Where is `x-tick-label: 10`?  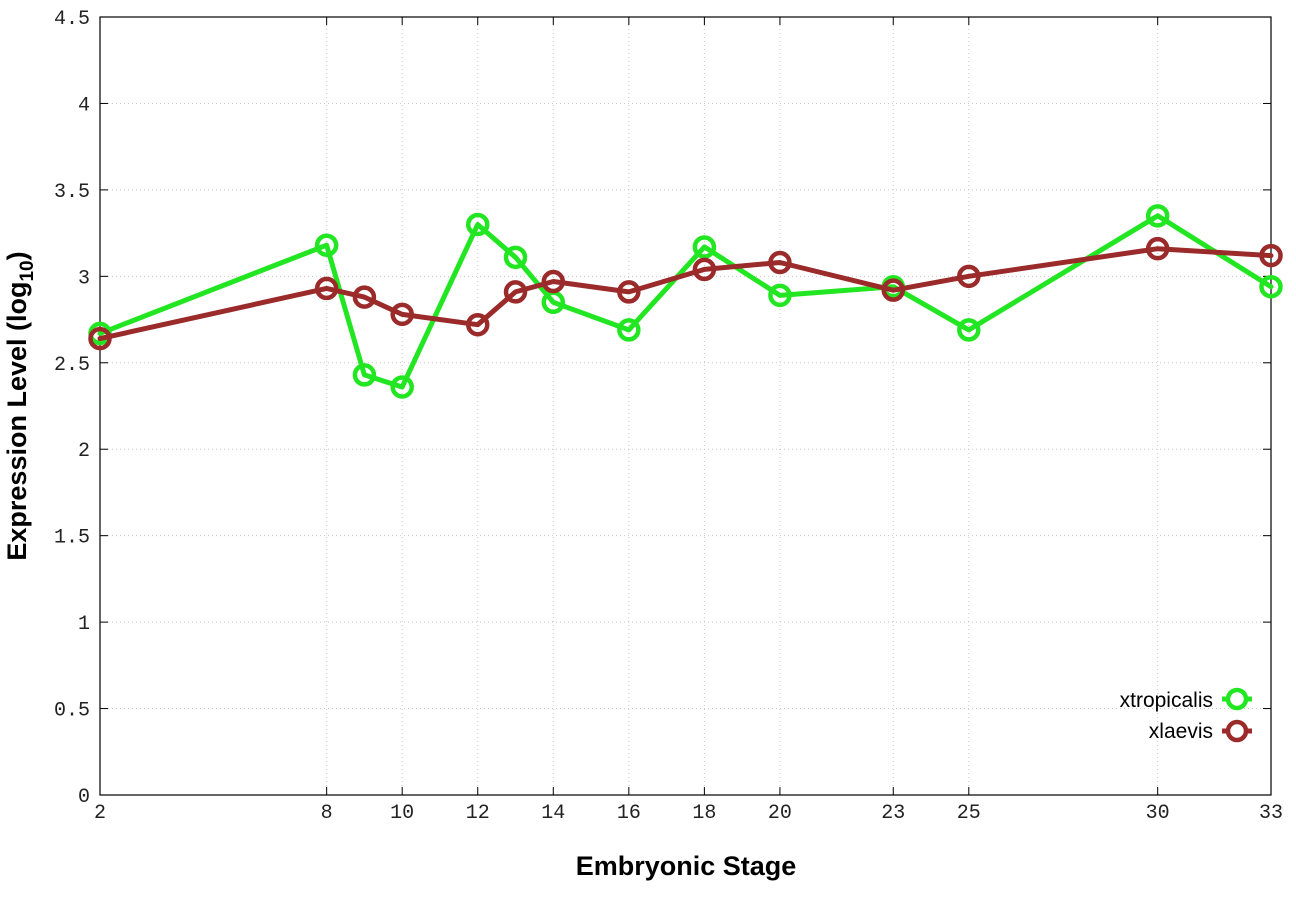 x-tick-label: 10 is located at coordinates (402, 813).